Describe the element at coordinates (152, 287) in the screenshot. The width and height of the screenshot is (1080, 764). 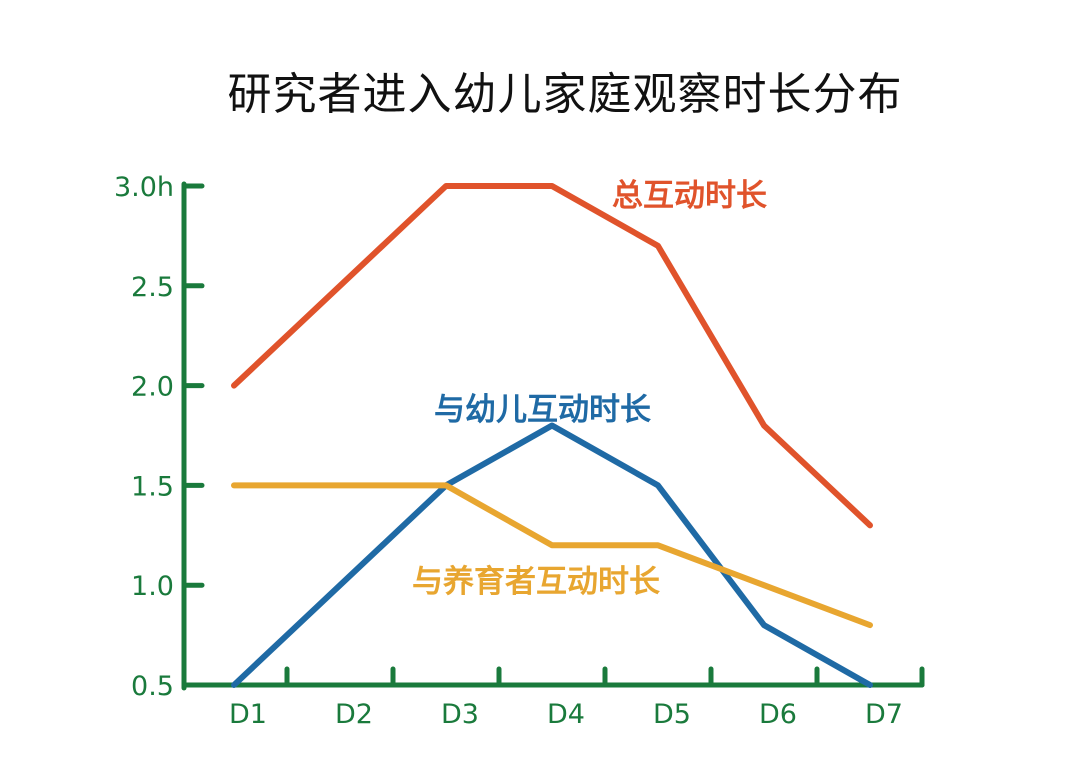
I see `y-tick-label: 2.5` at that location.